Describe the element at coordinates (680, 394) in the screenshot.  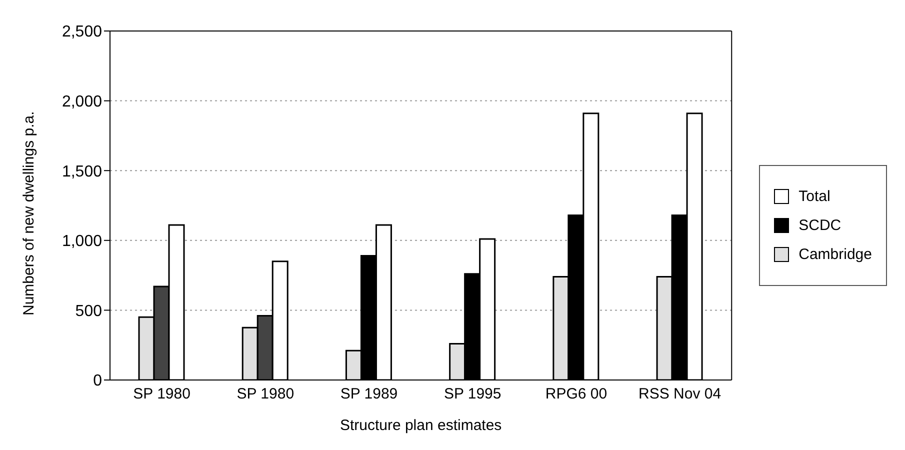
I see `x-tick-label: RSS Nov 04` at that location.